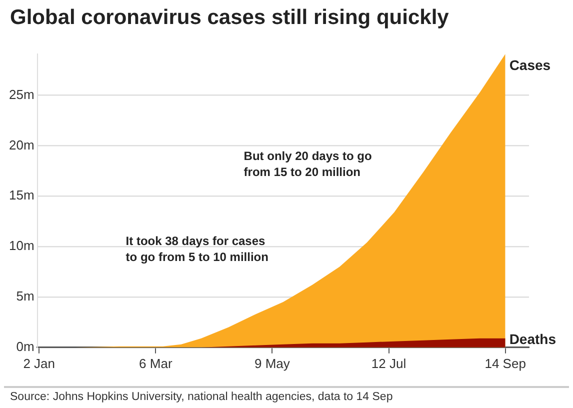 The height and width of the screenshot is (408, 573). Describe the element at coordinates (201, 397) in the screenshot. I see `source-note: Source: Johns Hopkins University, national health agencies, data to 14 Sep` at that location.